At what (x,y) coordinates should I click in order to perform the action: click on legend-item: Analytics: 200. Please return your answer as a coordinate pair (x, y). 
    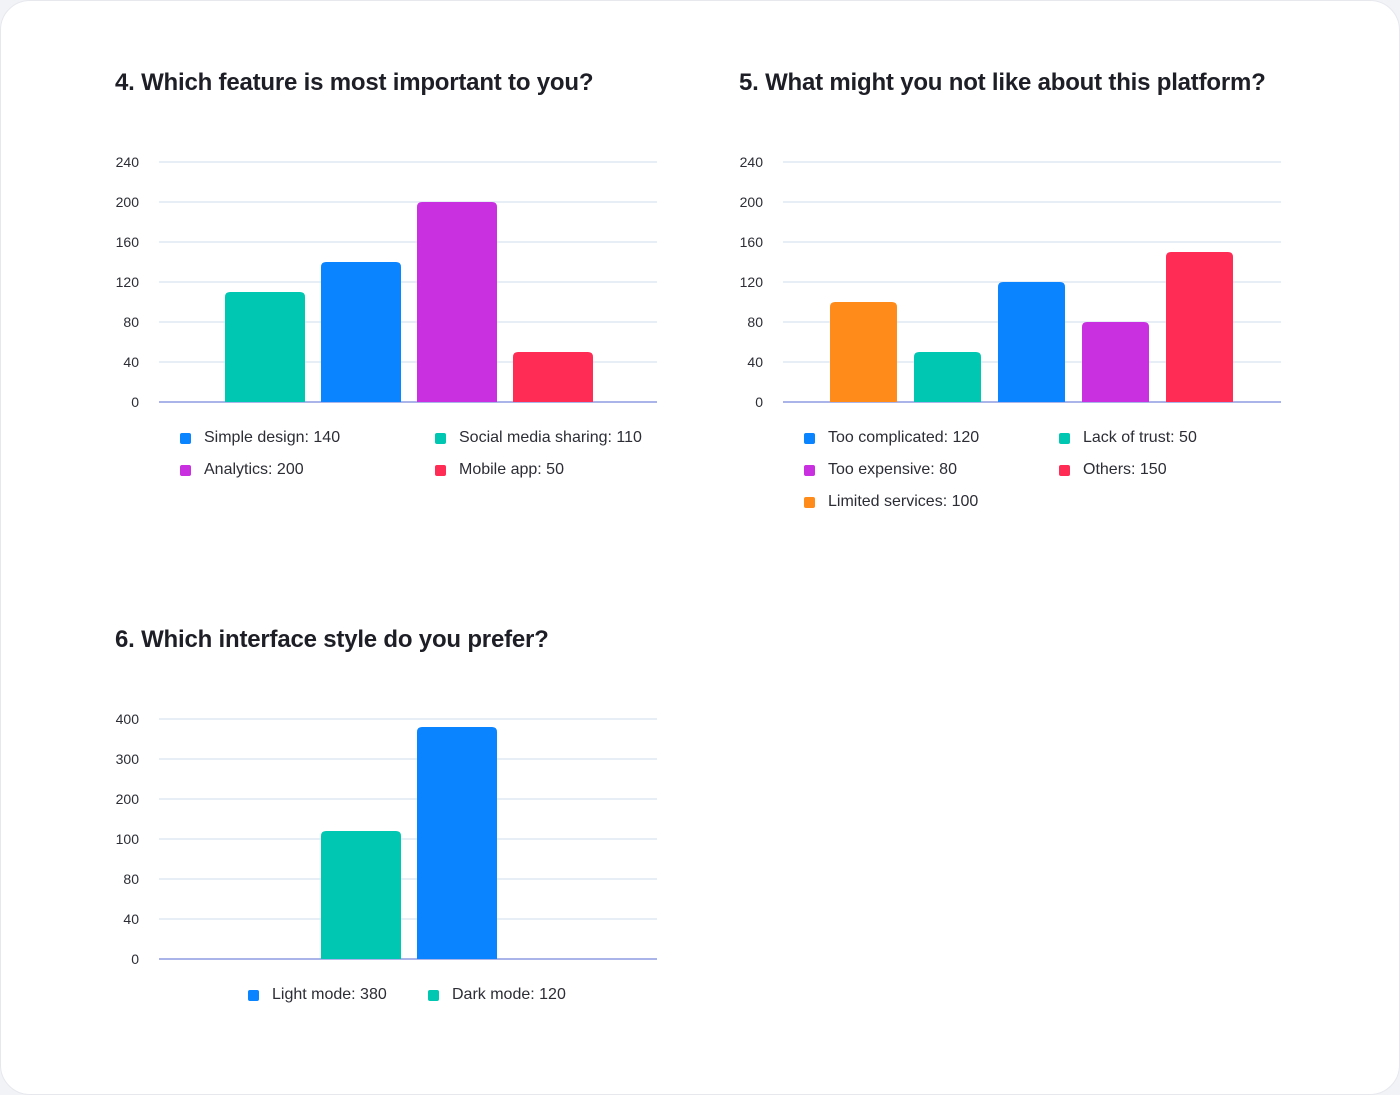
    Looking at the image, I should click on (242, 470).